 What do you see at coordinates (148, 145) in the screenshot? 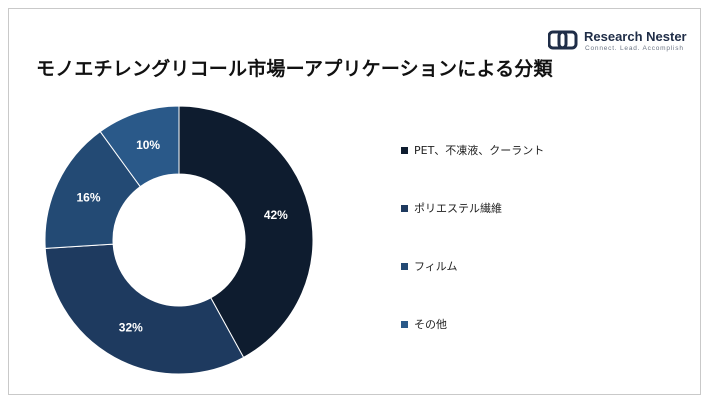
I see `slice-value-label: 10%` at bounding box center [148, 145].